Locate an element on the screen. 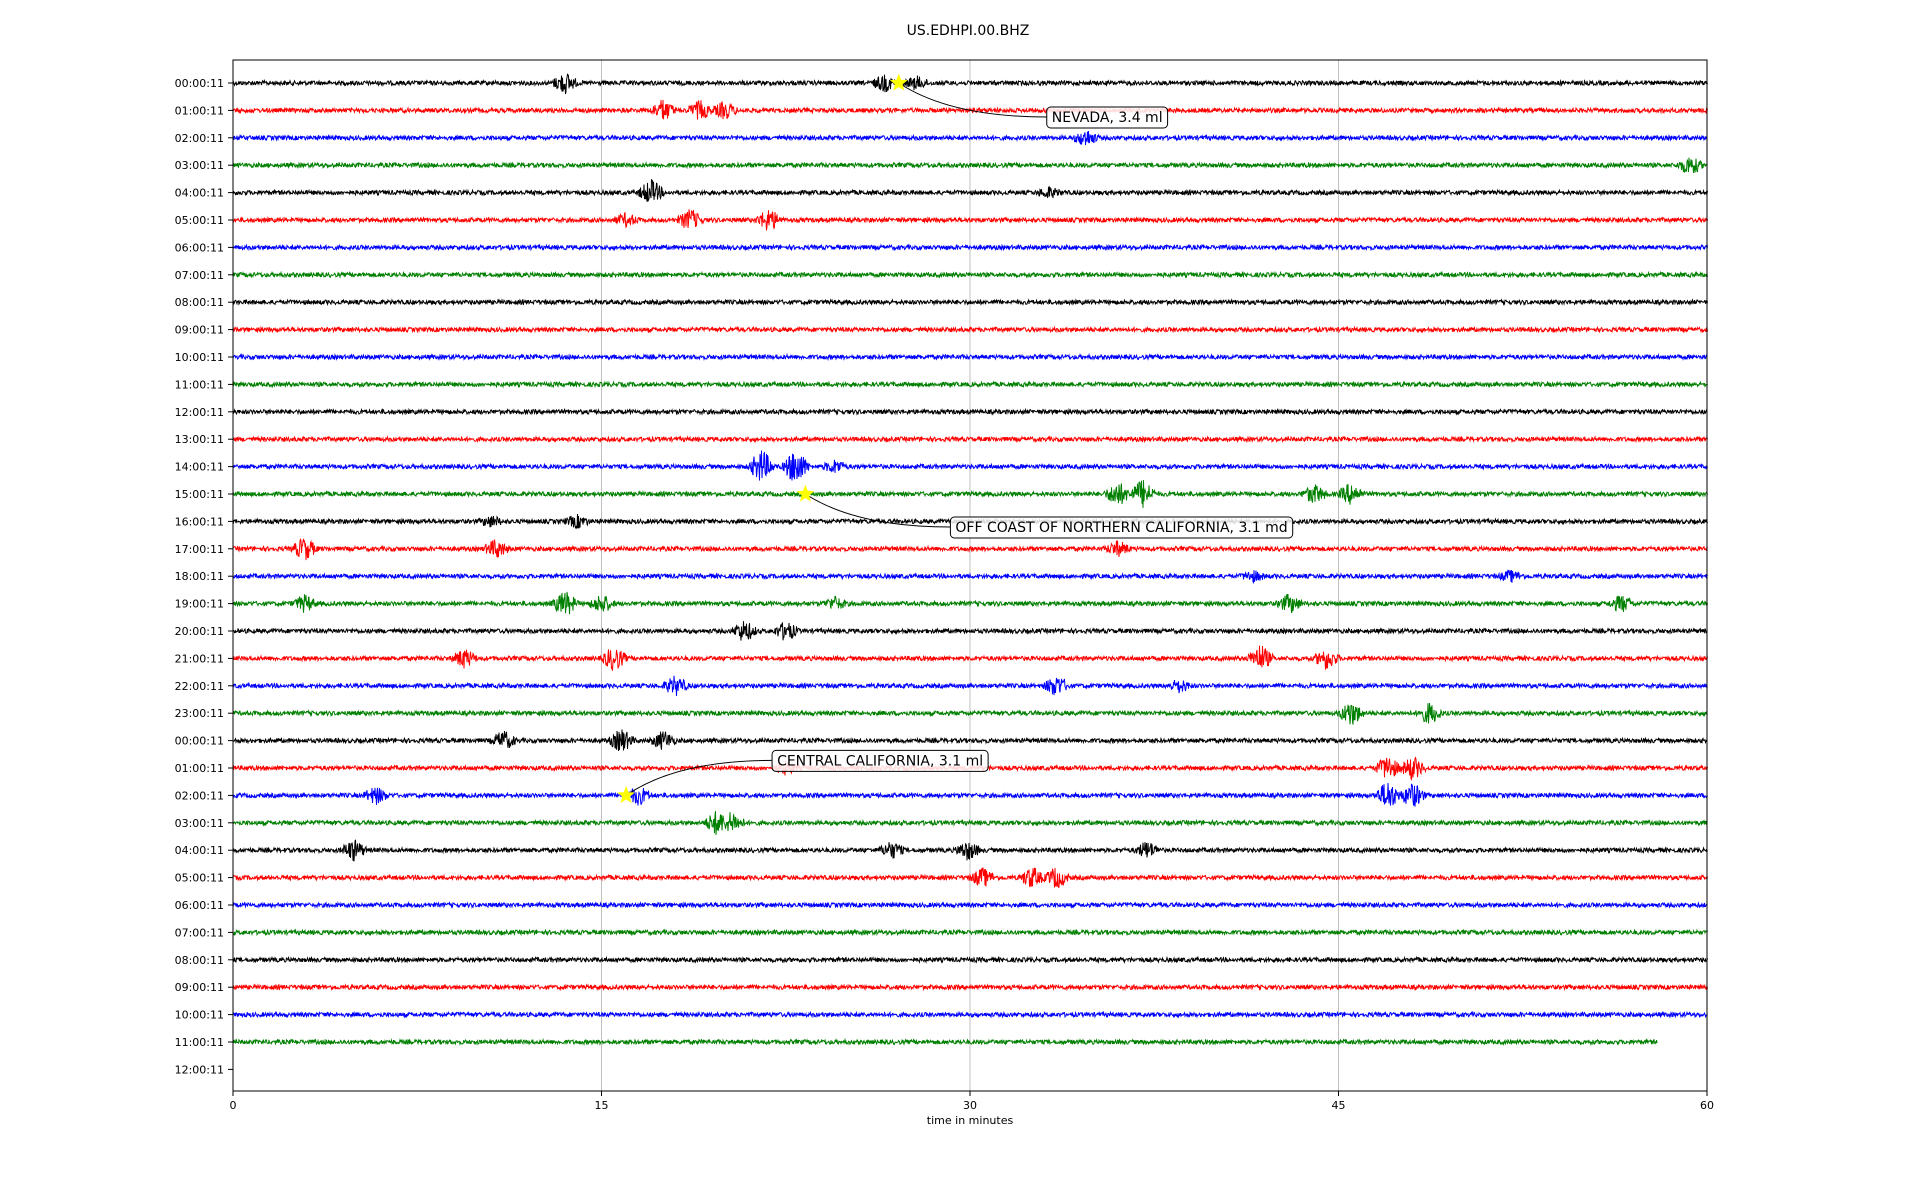 The width and height of the screenshot is (1920, 1204). event-callout: OFF COAST OF NORTHERN CALIFORNIA, 3.1 md is located at coordinates (1121, 527).